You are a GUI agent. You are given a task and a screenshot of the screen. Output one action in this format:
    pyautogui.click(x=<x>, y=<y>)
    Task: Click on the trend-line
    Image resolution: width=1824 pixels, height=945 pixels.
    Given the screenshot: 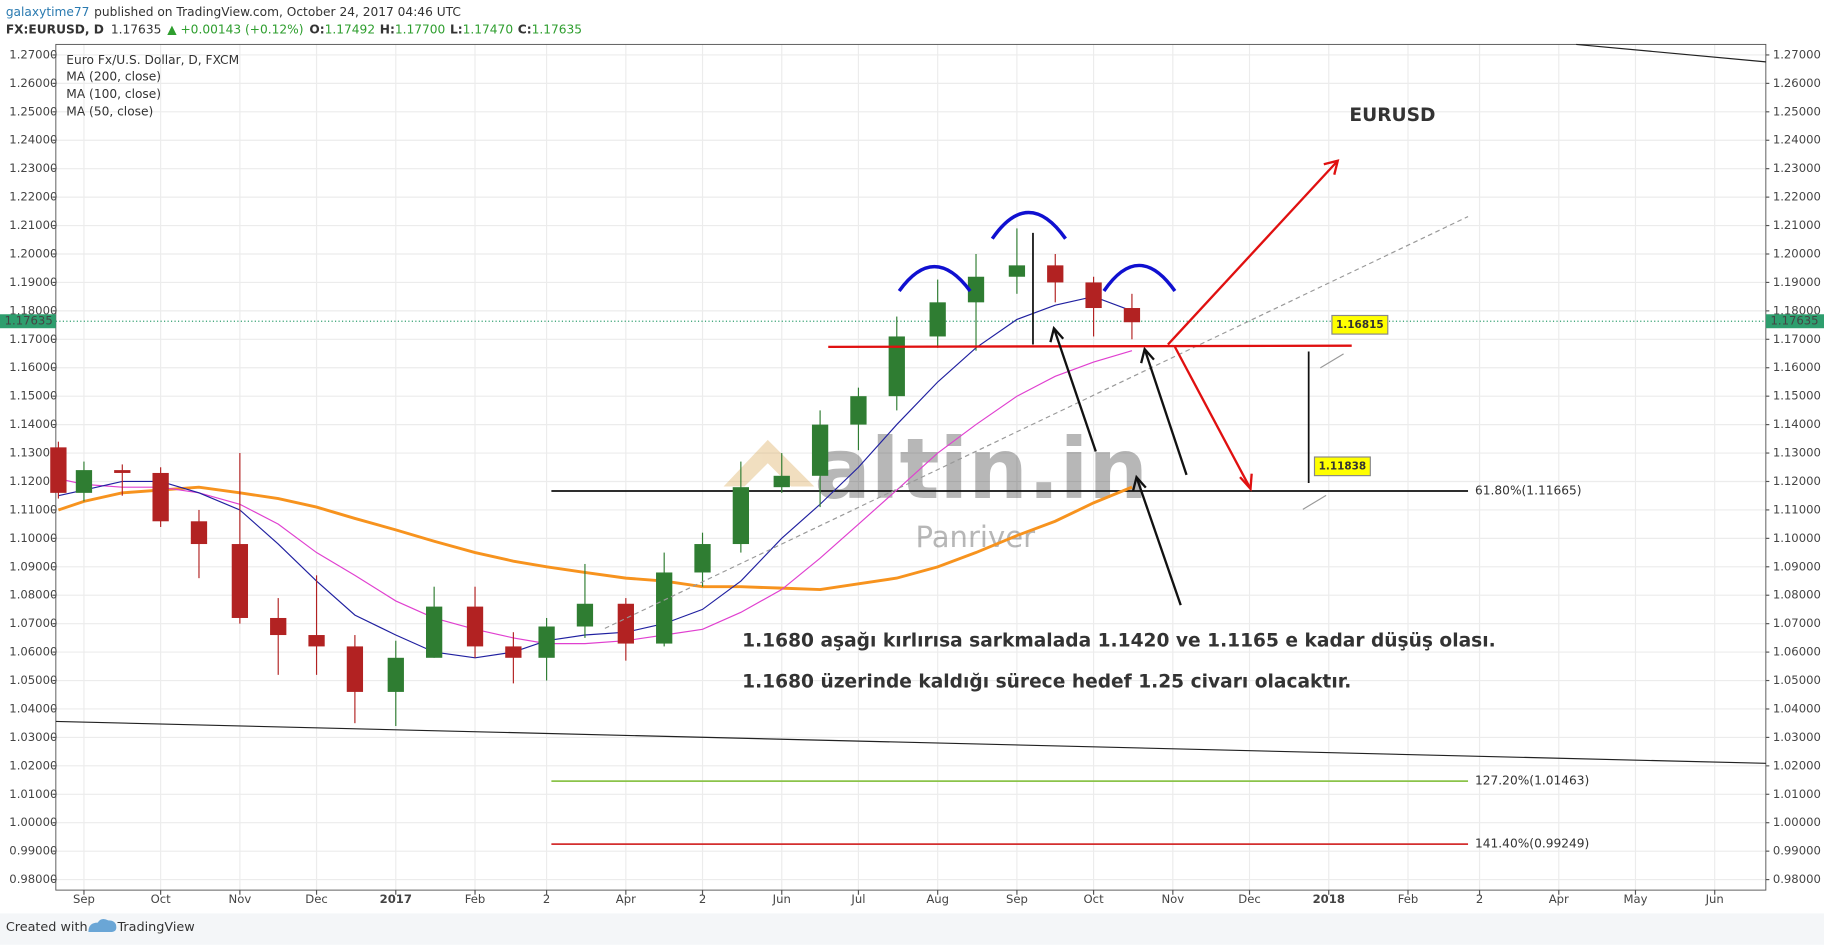 What is the action you would take?
    pyautogui.click(x=910, y=742)
    